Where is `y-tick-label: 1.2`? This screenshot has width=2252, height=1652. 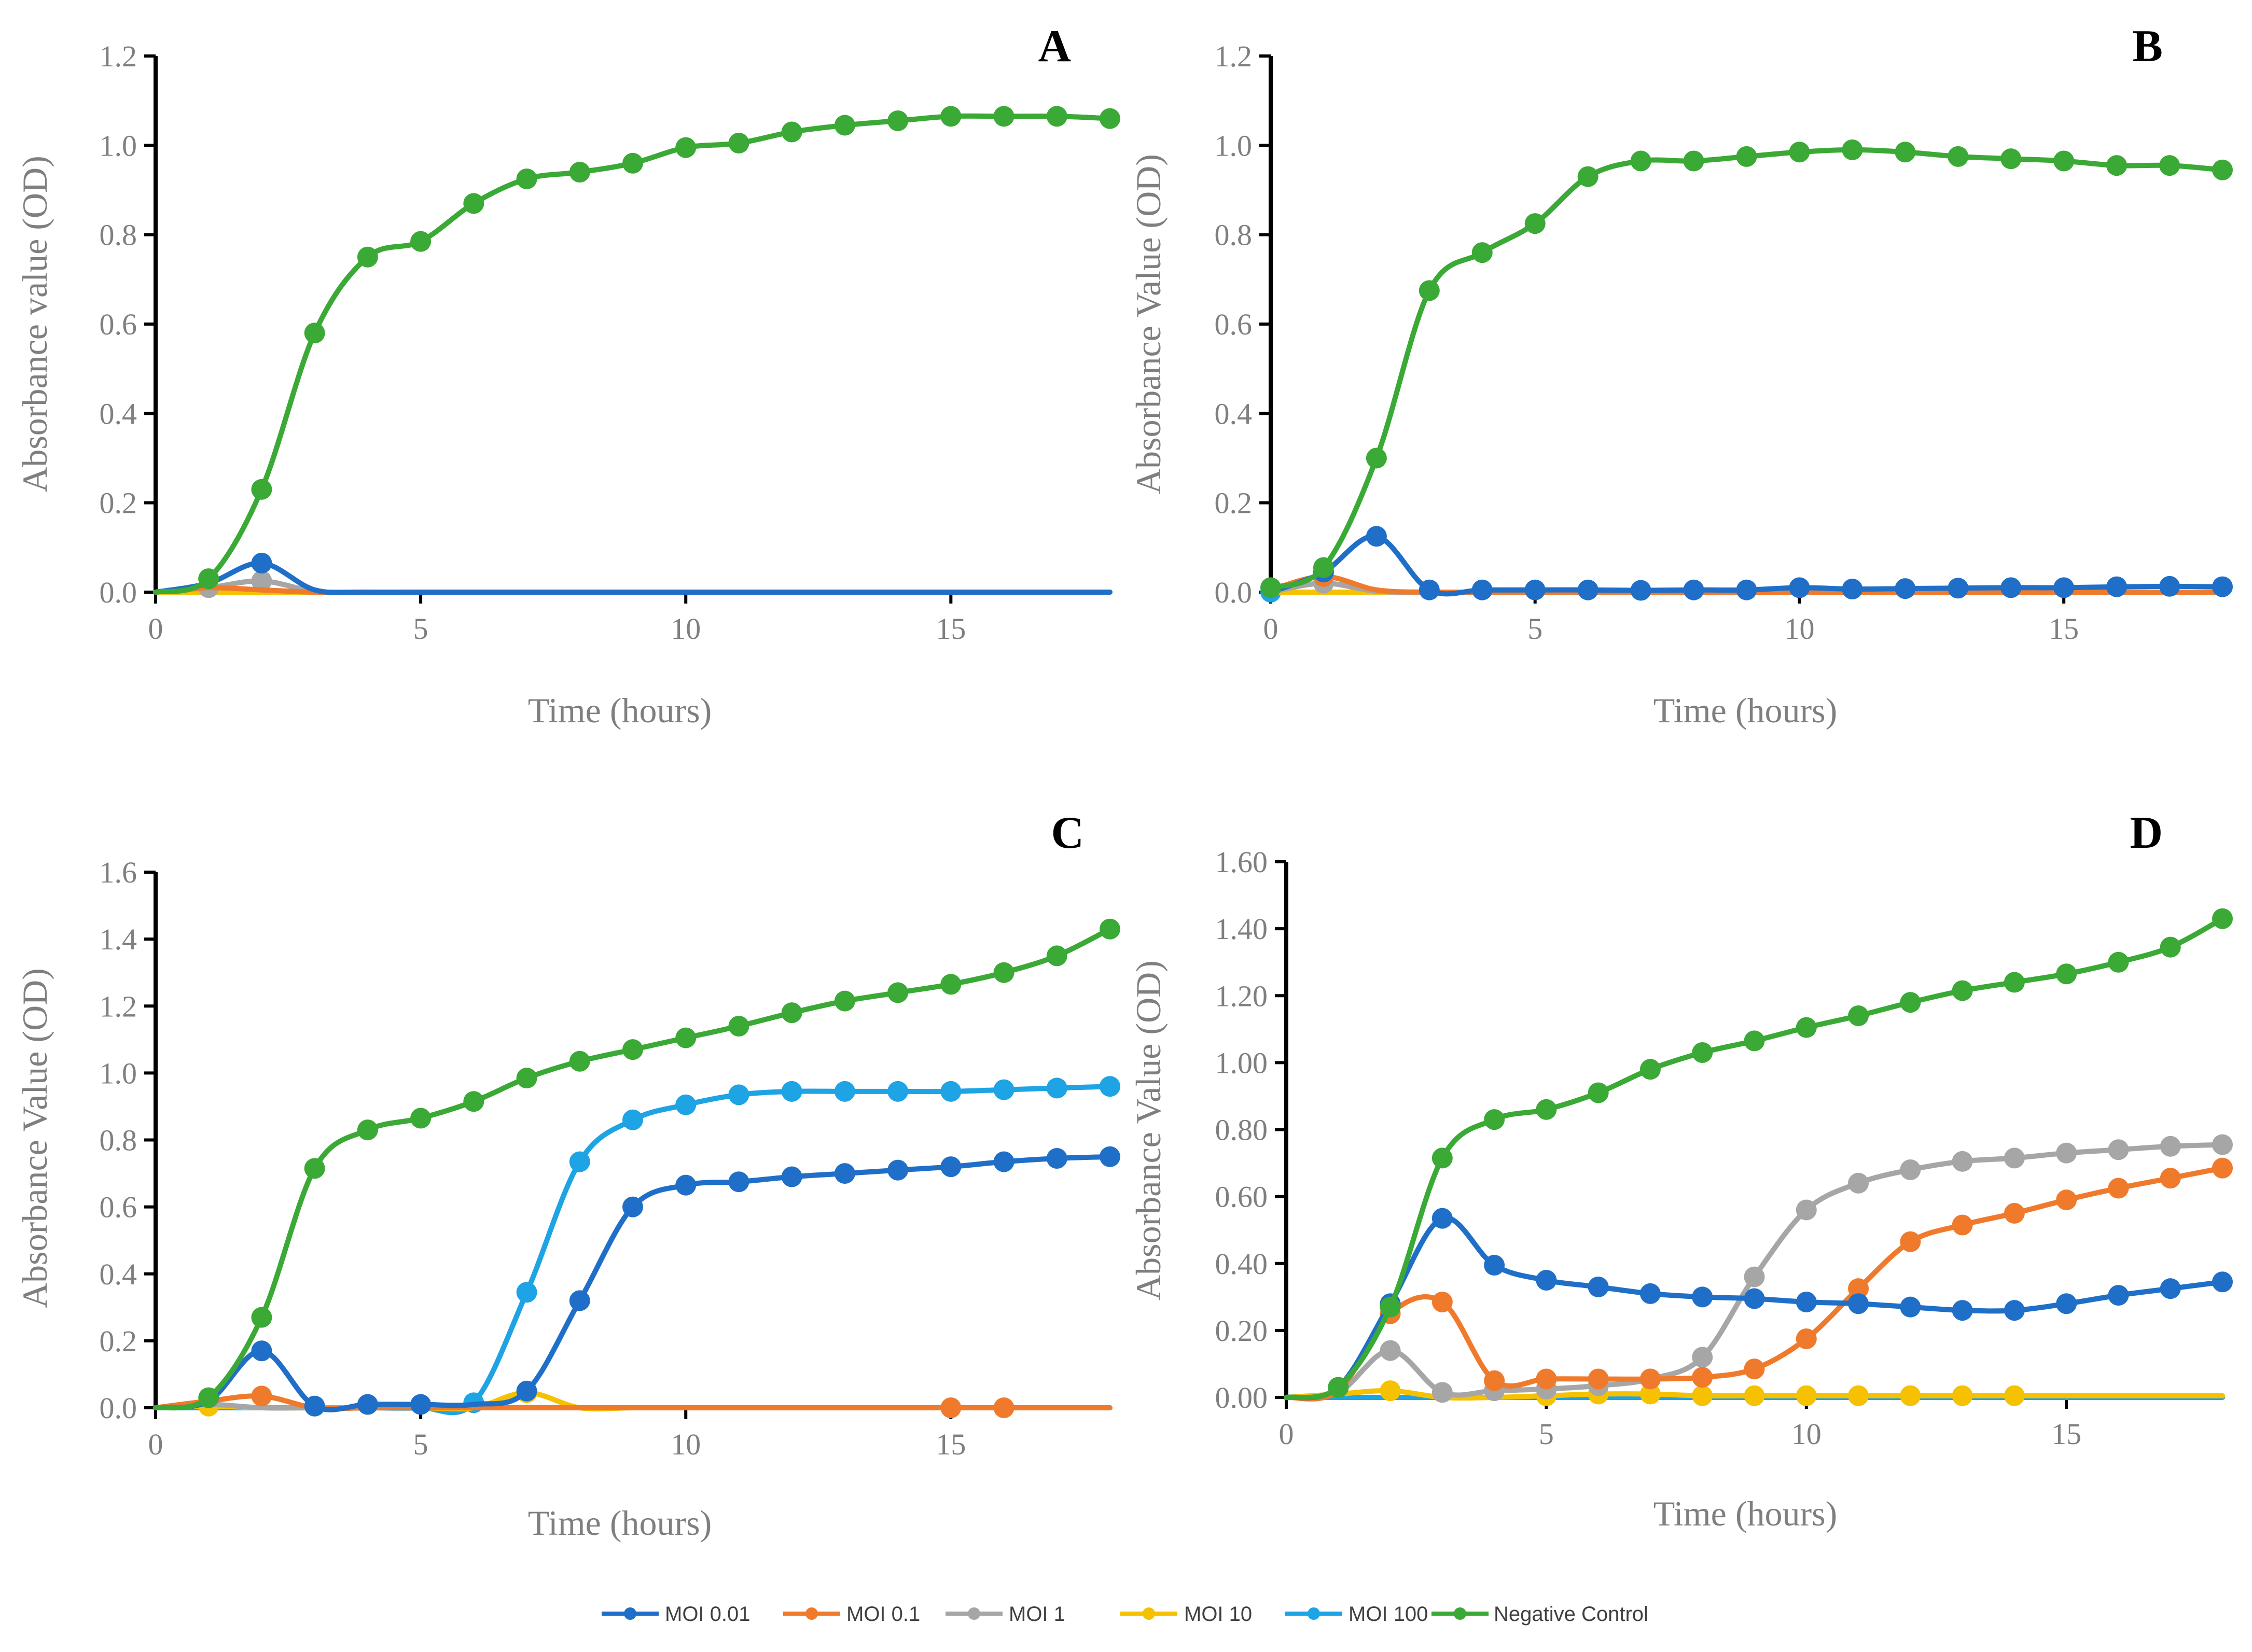
y-tick-label: 1.2 is located at coordinates (118, 1006).